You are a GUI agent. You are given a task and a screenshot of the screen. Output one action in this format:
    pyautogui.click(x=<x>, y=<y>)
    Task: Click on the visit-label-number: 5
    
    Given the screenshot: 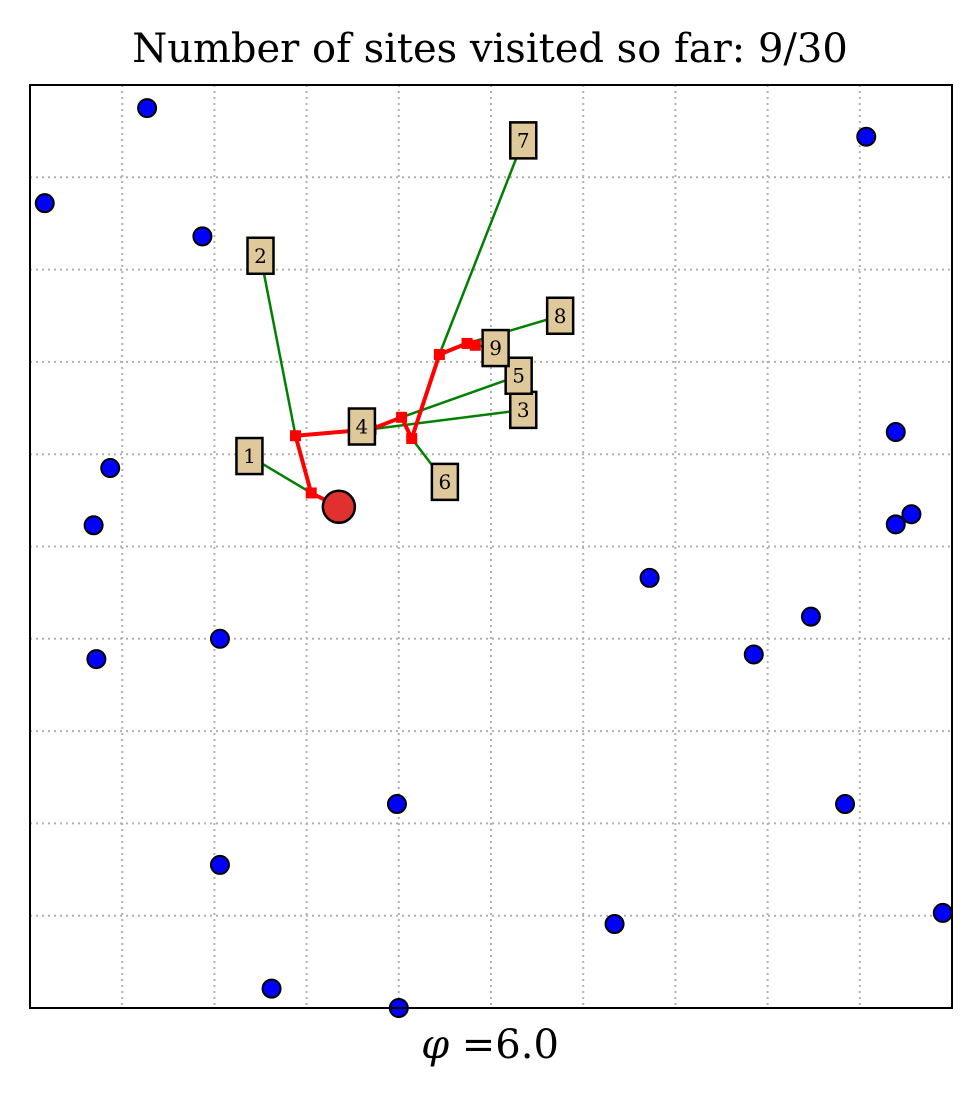 What is the action you would take?
    pyautogui.click(x=518, y=376)
    